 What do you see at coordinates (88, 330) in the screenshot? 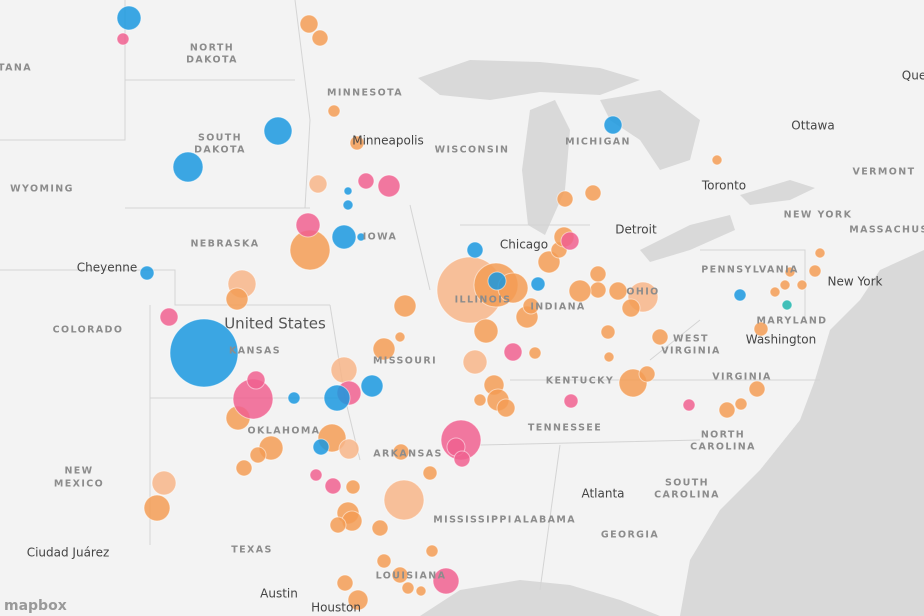
I see `state-label: COLORADO` at bounding box center [88, 330].